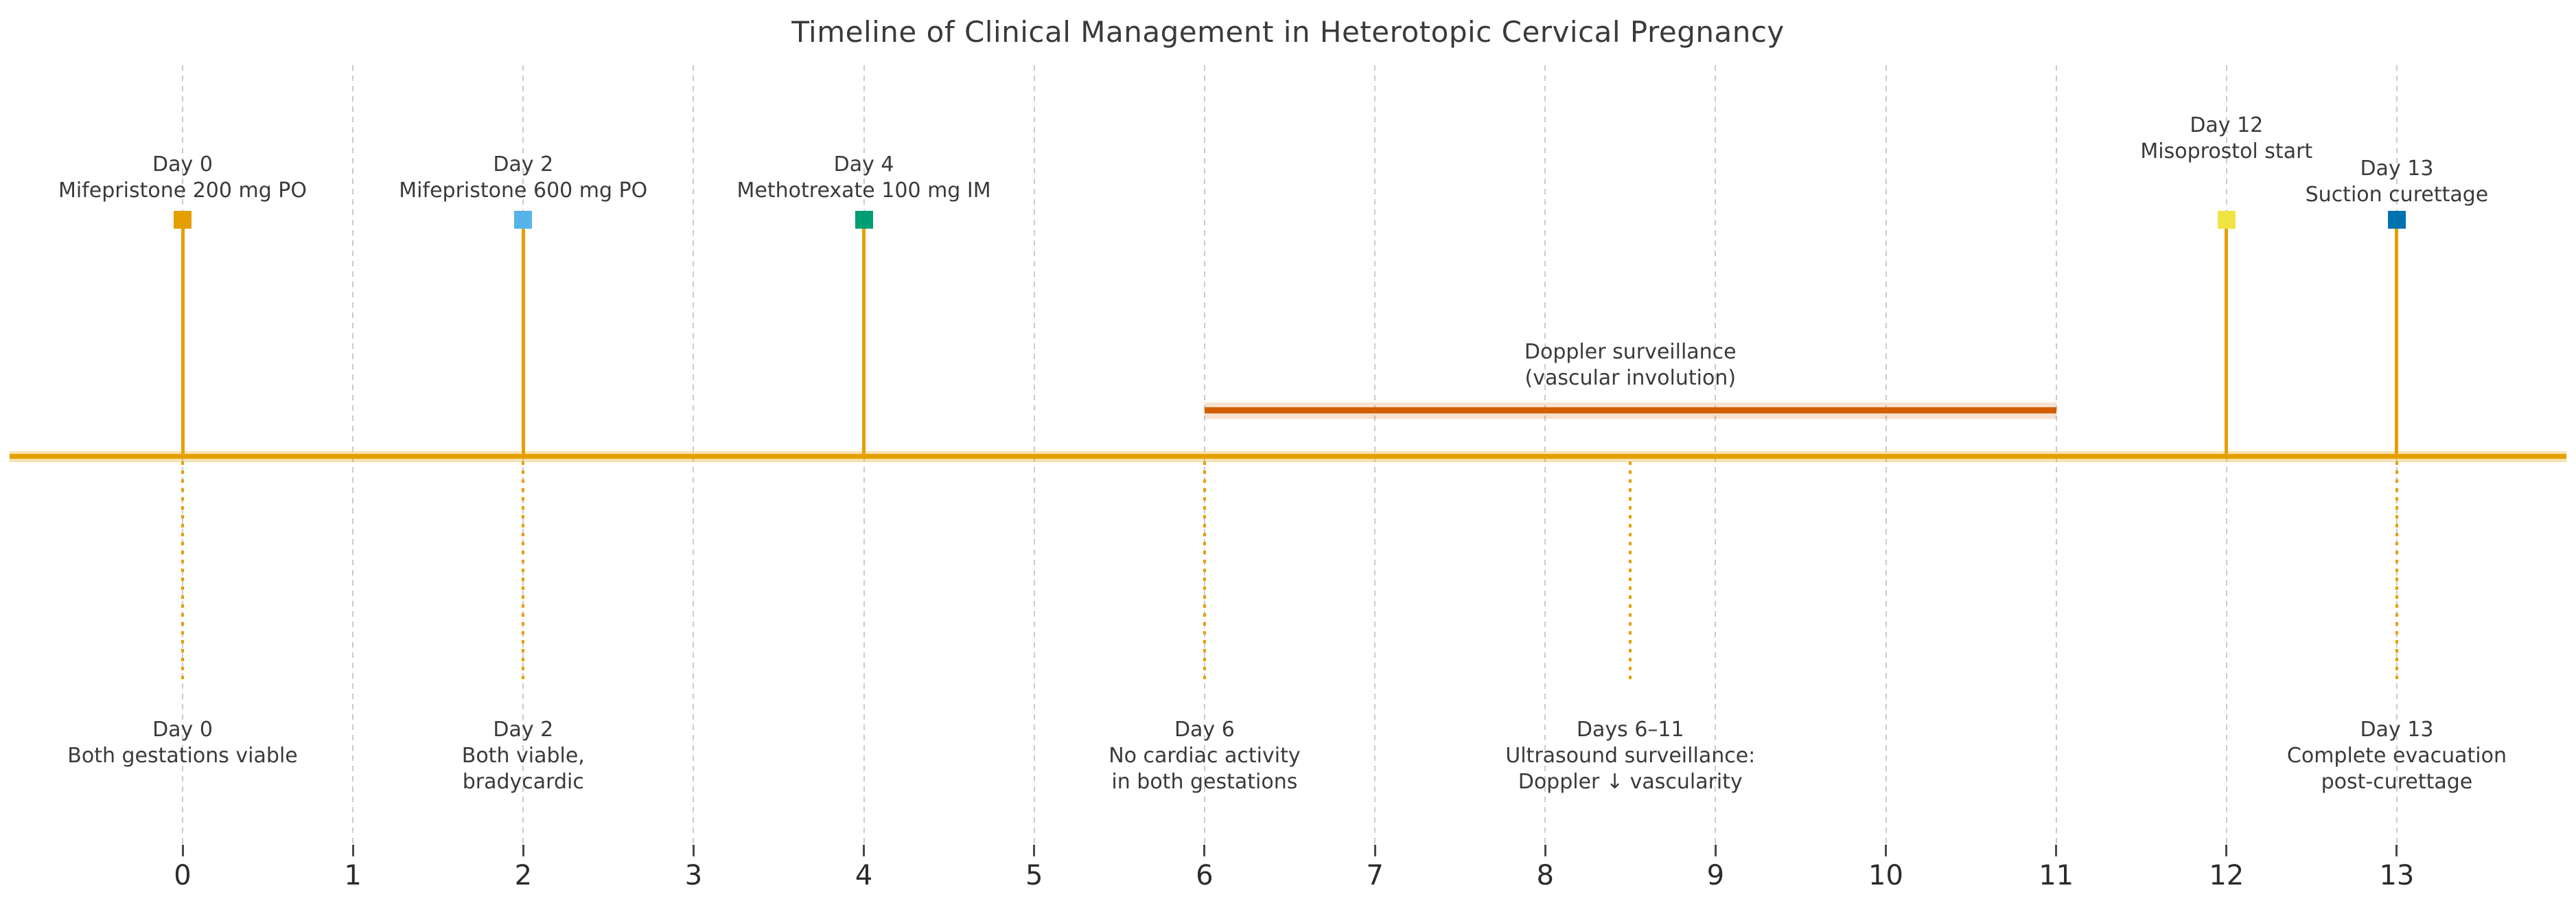 This screenshot has height=912, width=2576. I want to click on x-tick-label: 9, so click(1715, 876).